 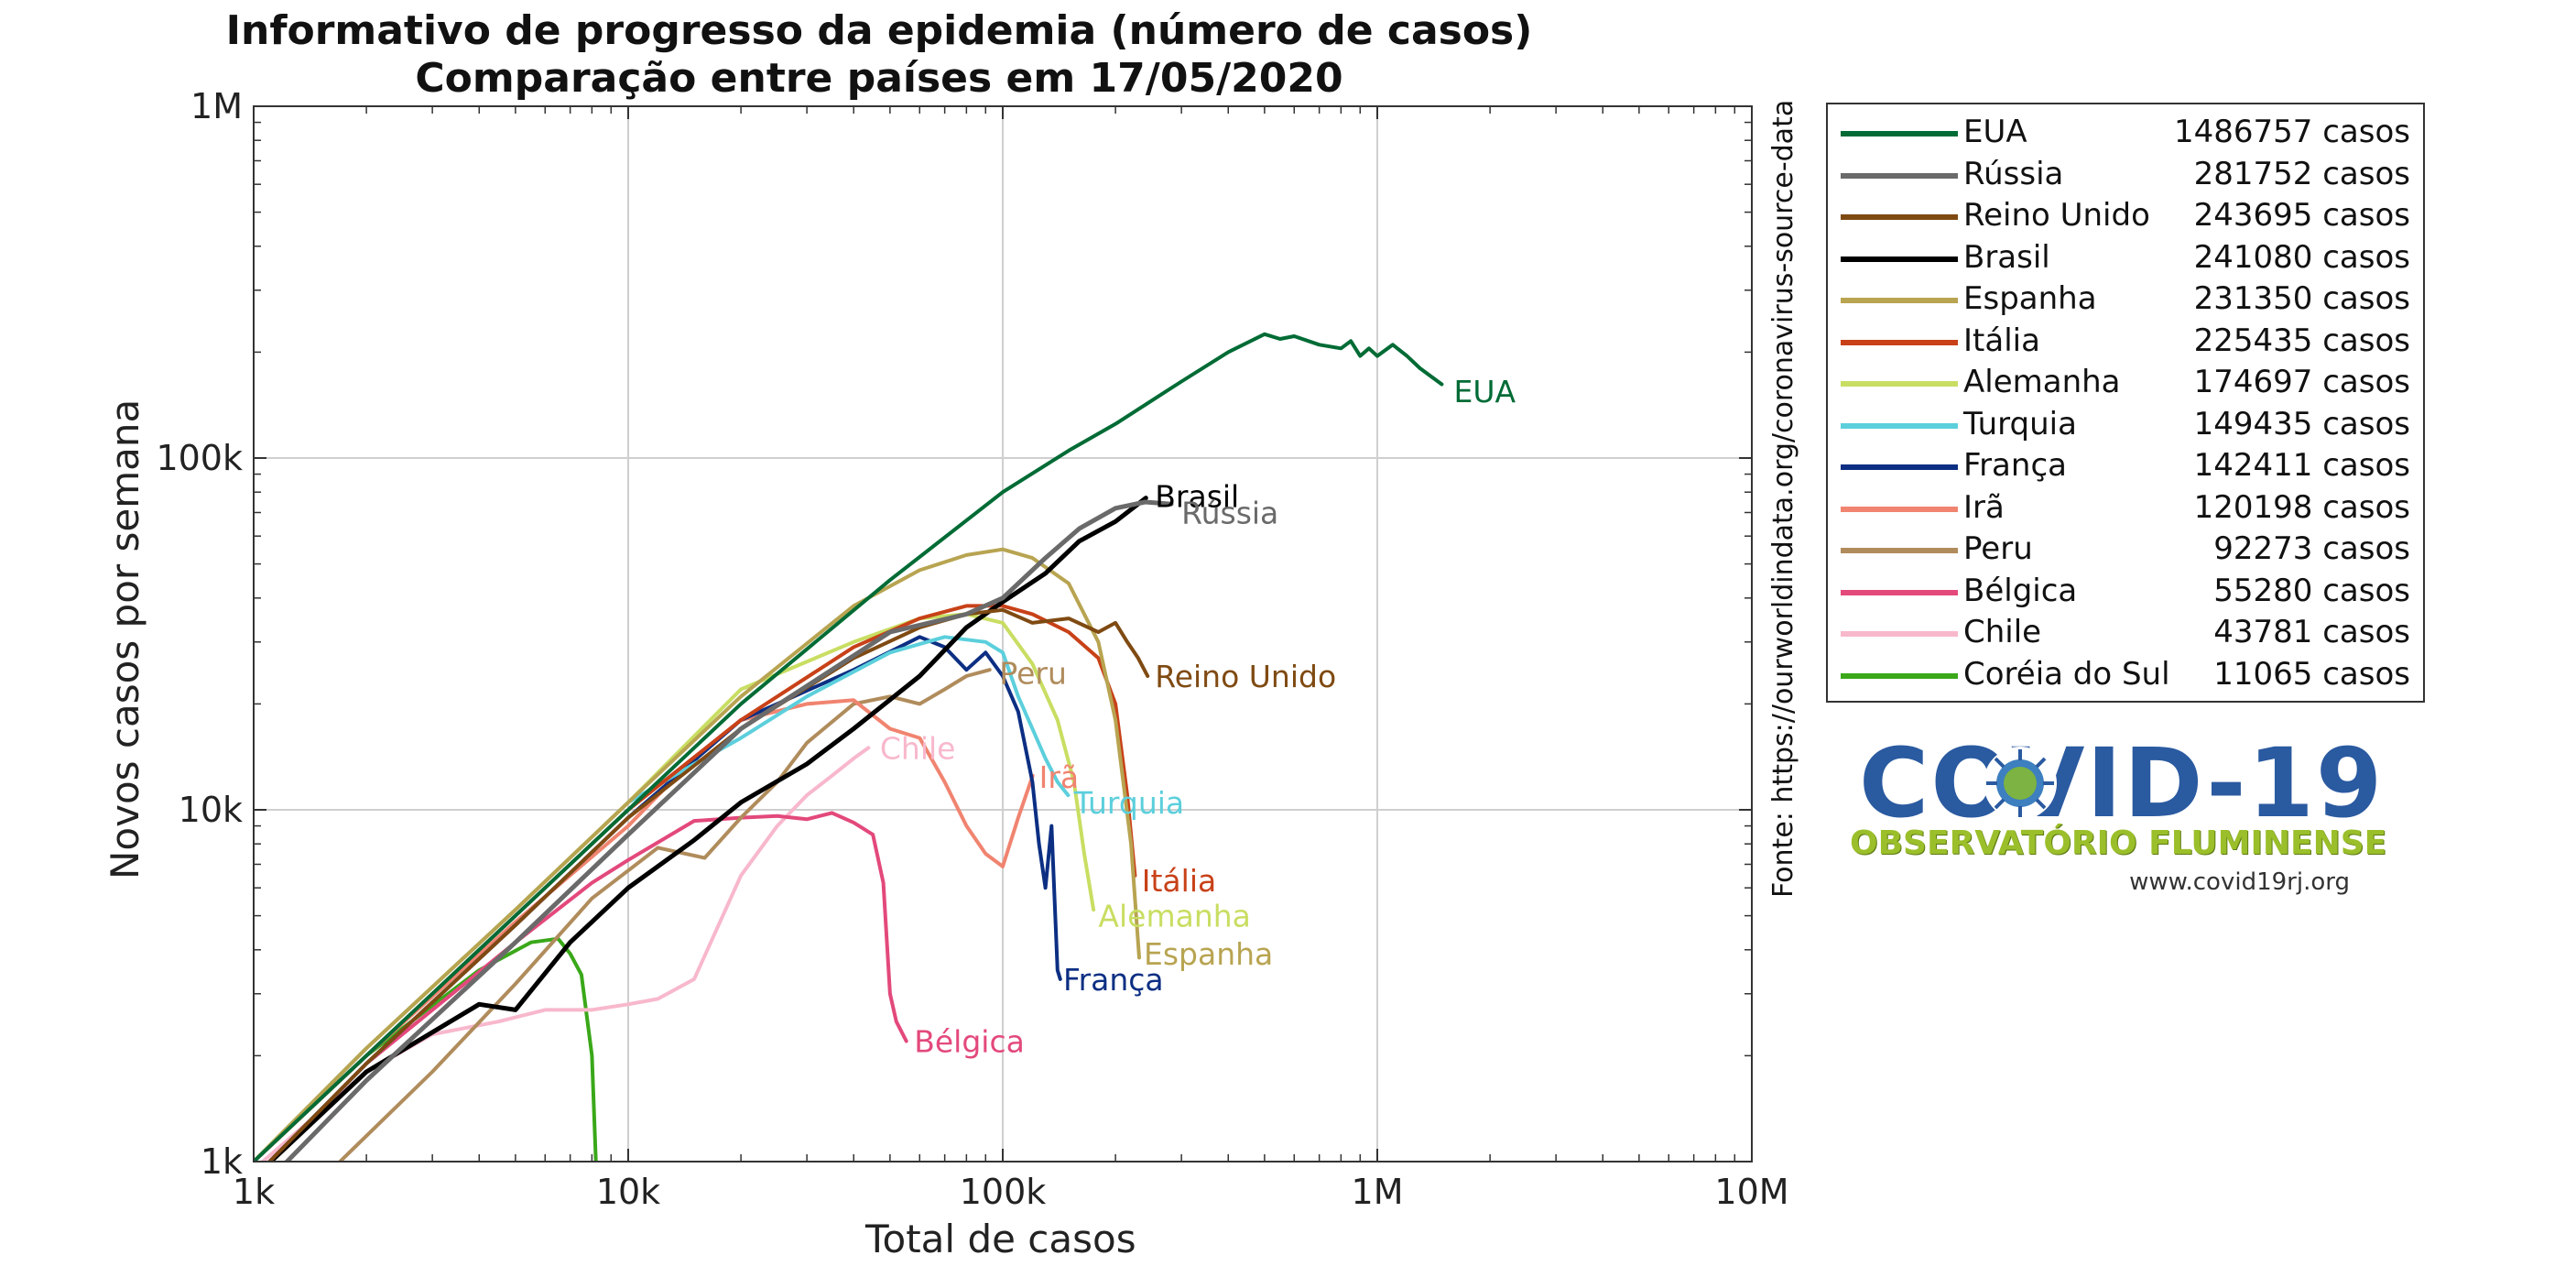 I want to click on logo-subtitle: OBSERVATÓRIO FLUMINENSE, so click(x=2118, y=843).